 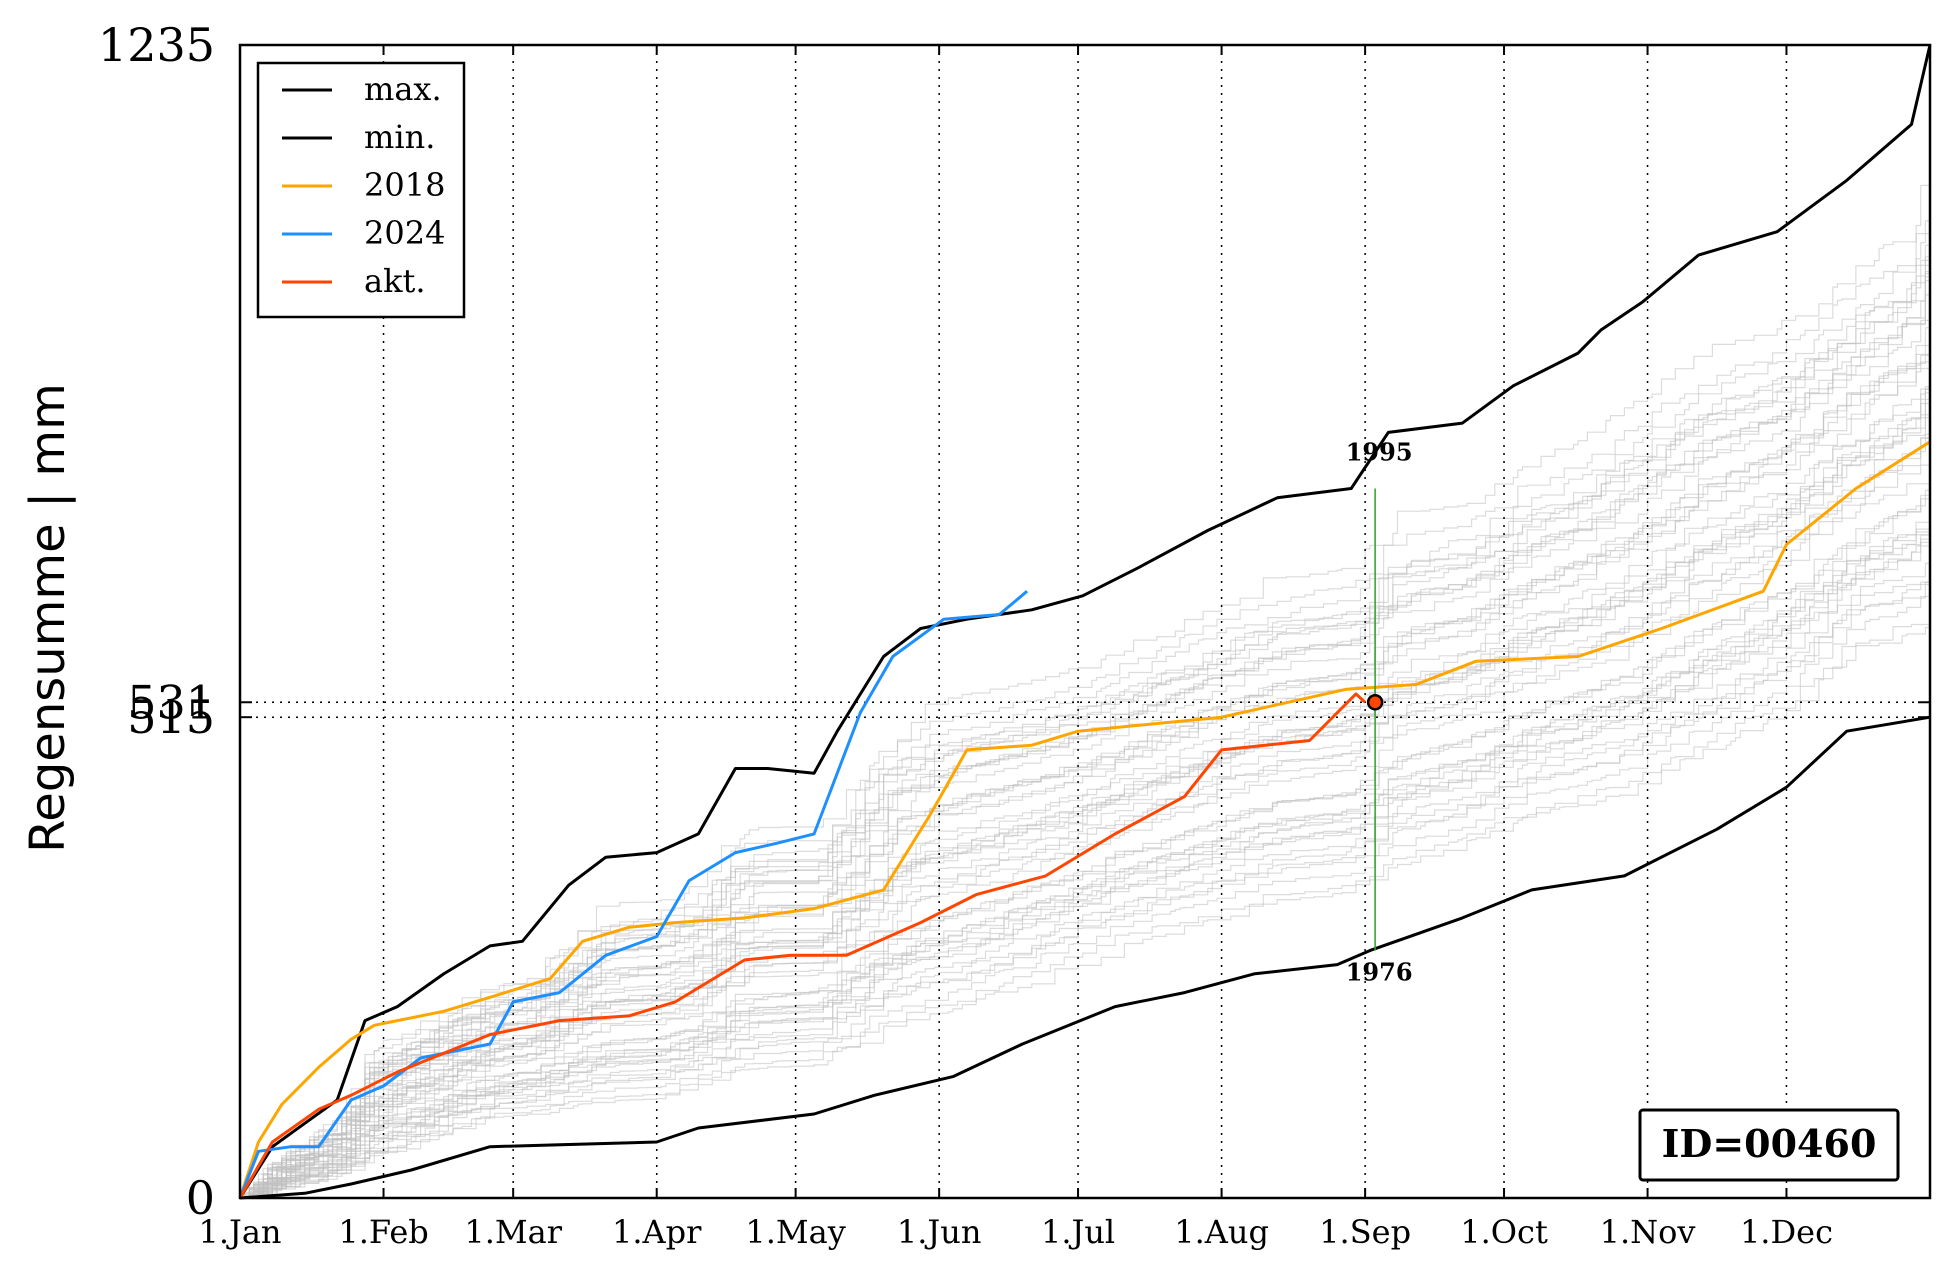 What do you see at coordinates (399, 137) in the screenshot?
I see `legend-label: min.` at bounding box center [399, 137].